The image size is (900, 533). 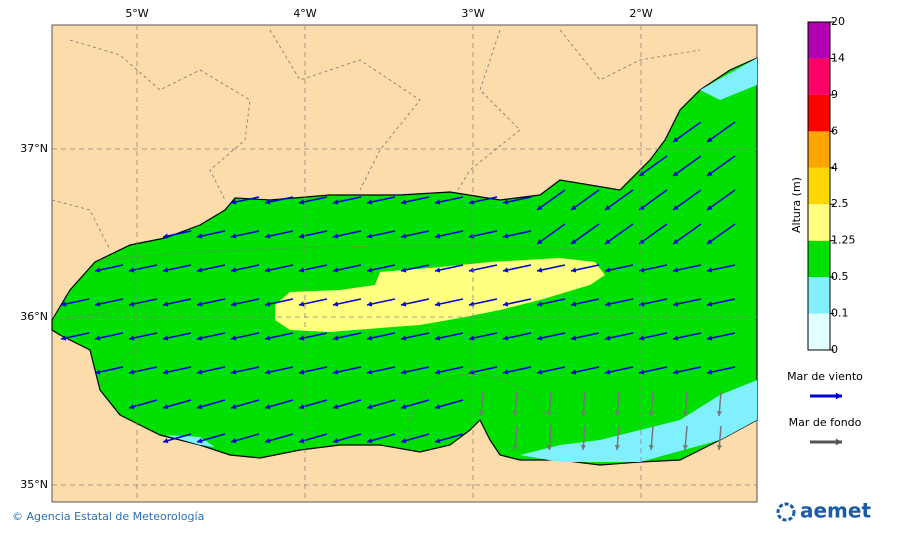 I want to click on colorbar-tick-label: 14, so click(x=838, y=57).